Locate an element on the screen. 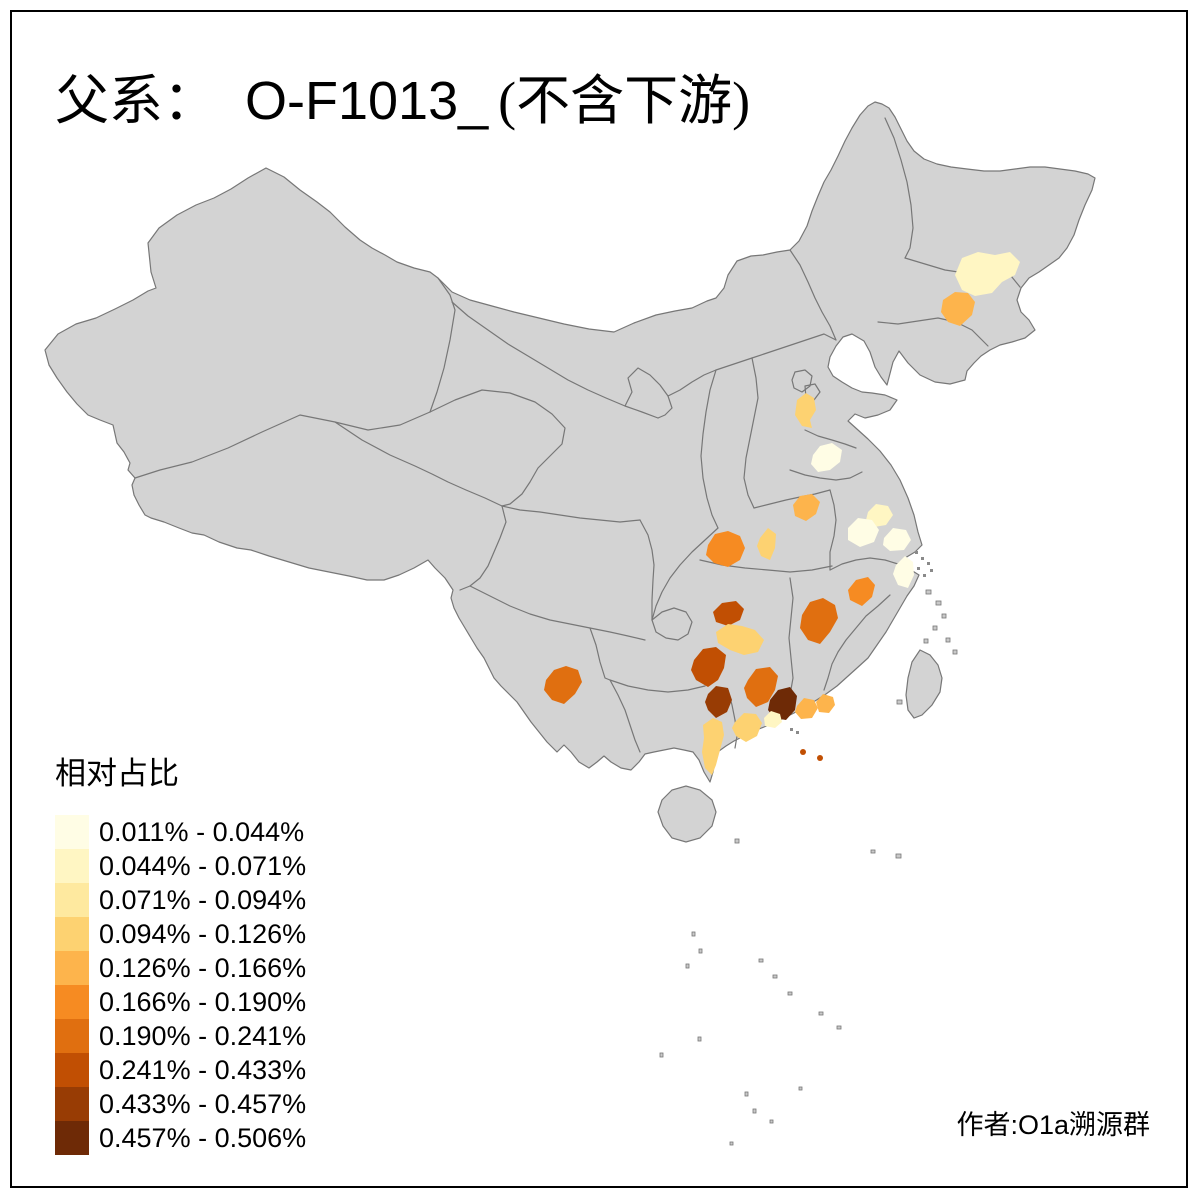 The width and height of the screenshot is (1200, 1200). legend-row: 0.044% - 0.071% is located at coordinates (180, 866).